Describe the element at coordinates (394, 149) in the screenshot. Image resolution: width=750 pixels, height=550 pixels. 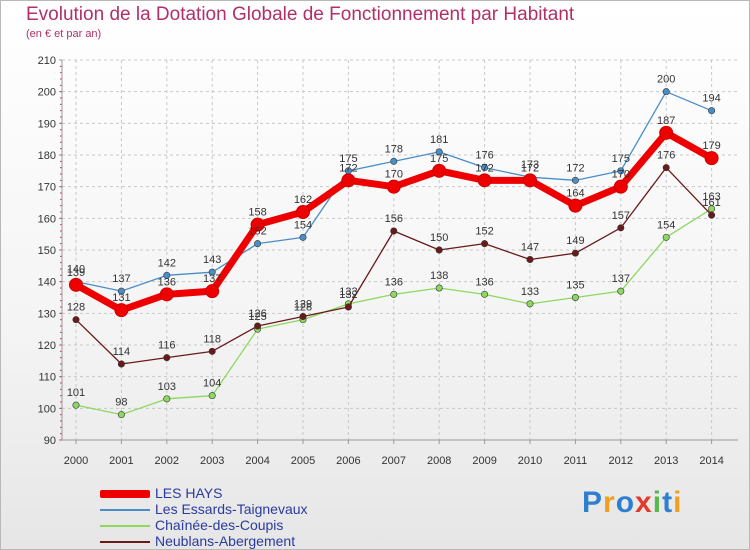
I see `data-label: 178` at that location.